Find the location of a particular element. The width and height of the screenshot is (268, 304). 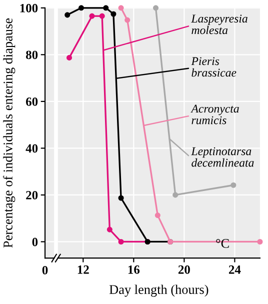

legend-label: Acronycta rumicis is located at coordinates (214, 114).